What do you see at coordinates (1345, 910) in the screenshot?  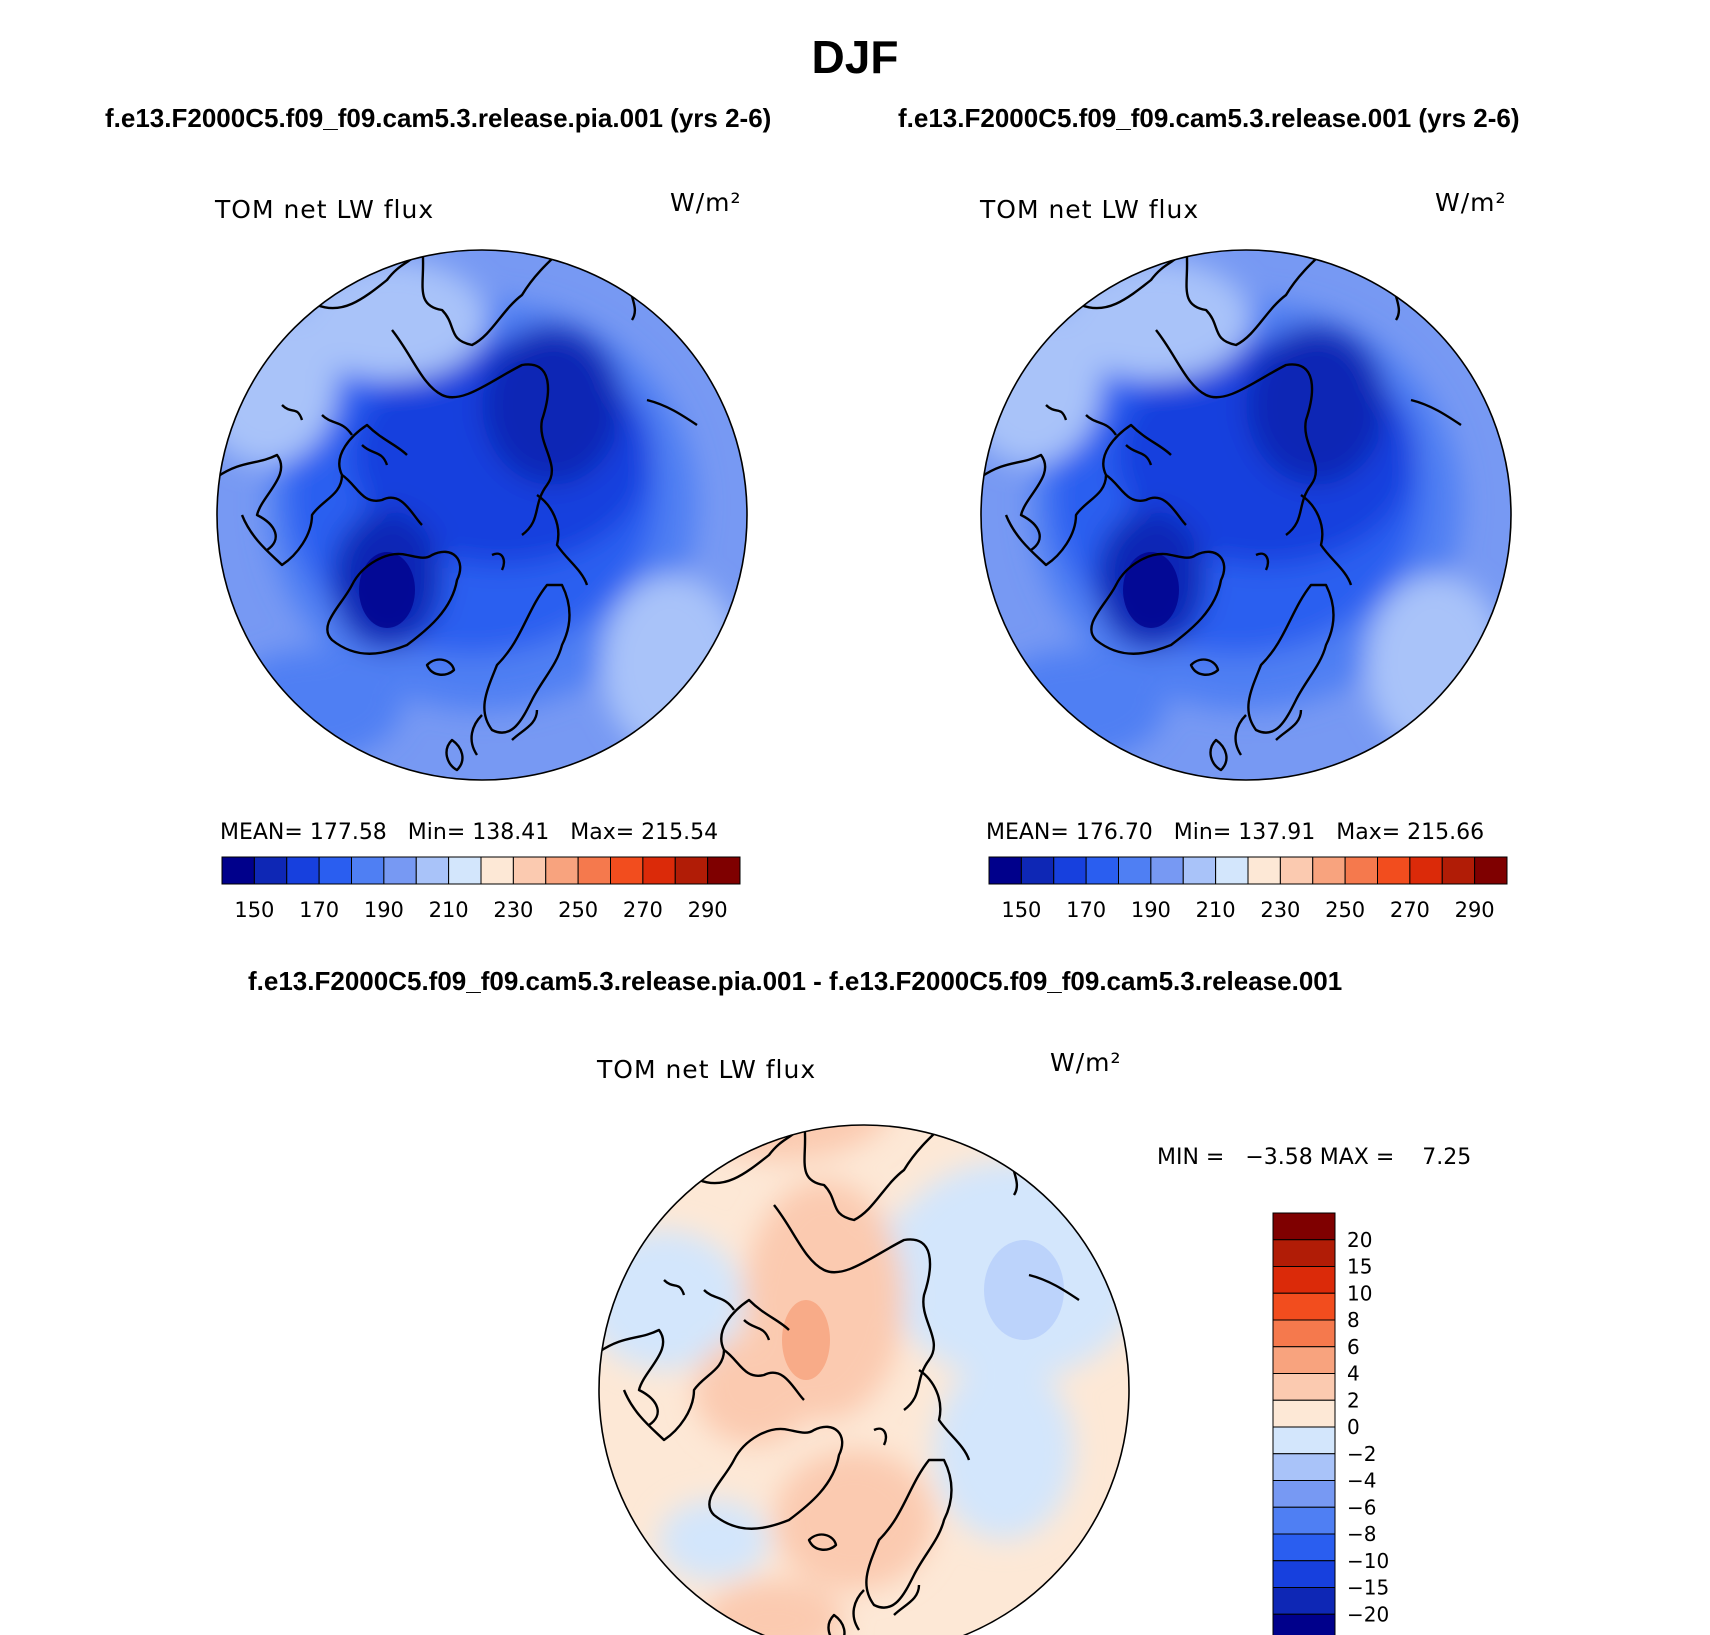 I see `panel-b-colorbar-tick-label: 250` at bounding box center [1345, 910].